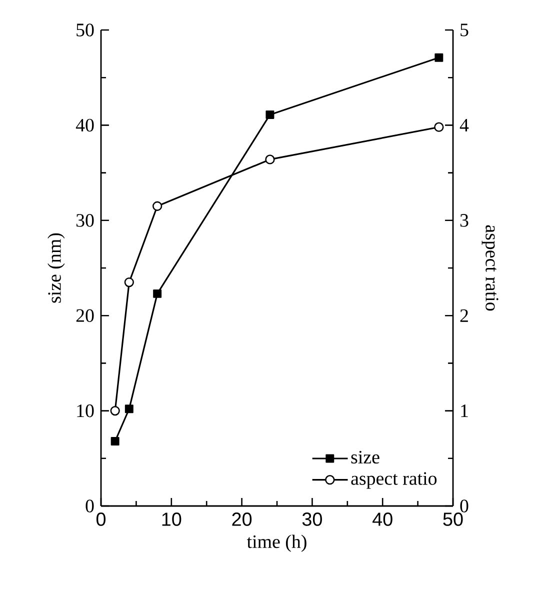 This screenshot has height=597, width=533. I want to click on x-tick-label: 20, so click(242, 519).